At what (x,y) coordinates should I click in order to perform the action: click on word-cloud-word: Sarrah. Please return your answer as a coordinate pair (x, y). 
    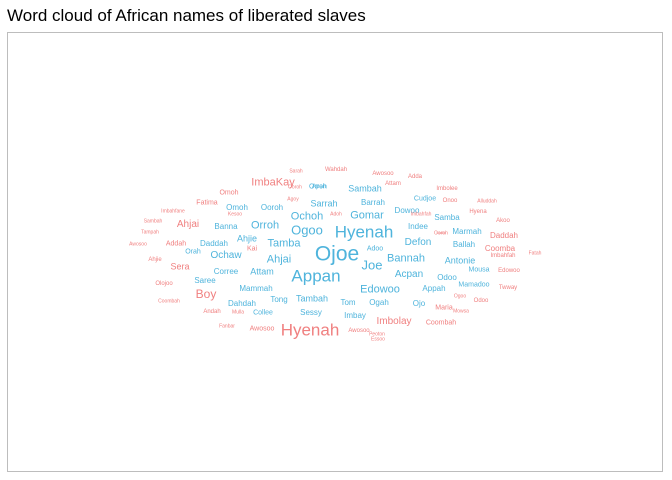
    Looking at the image, I should click on (324, 203).